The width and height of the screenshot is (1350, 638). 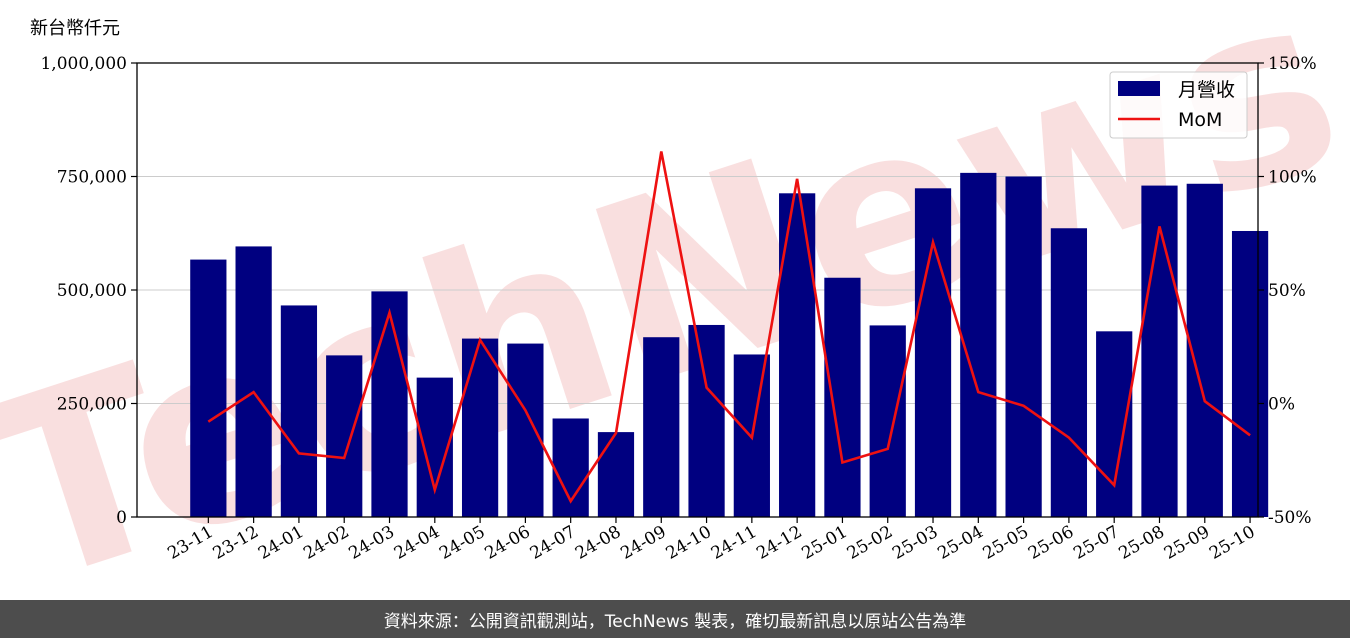 What do you see at coordinates (462, 543) in the screenshot?
I see `x-tick-label: 24-05` at bounding box center [462, 543].